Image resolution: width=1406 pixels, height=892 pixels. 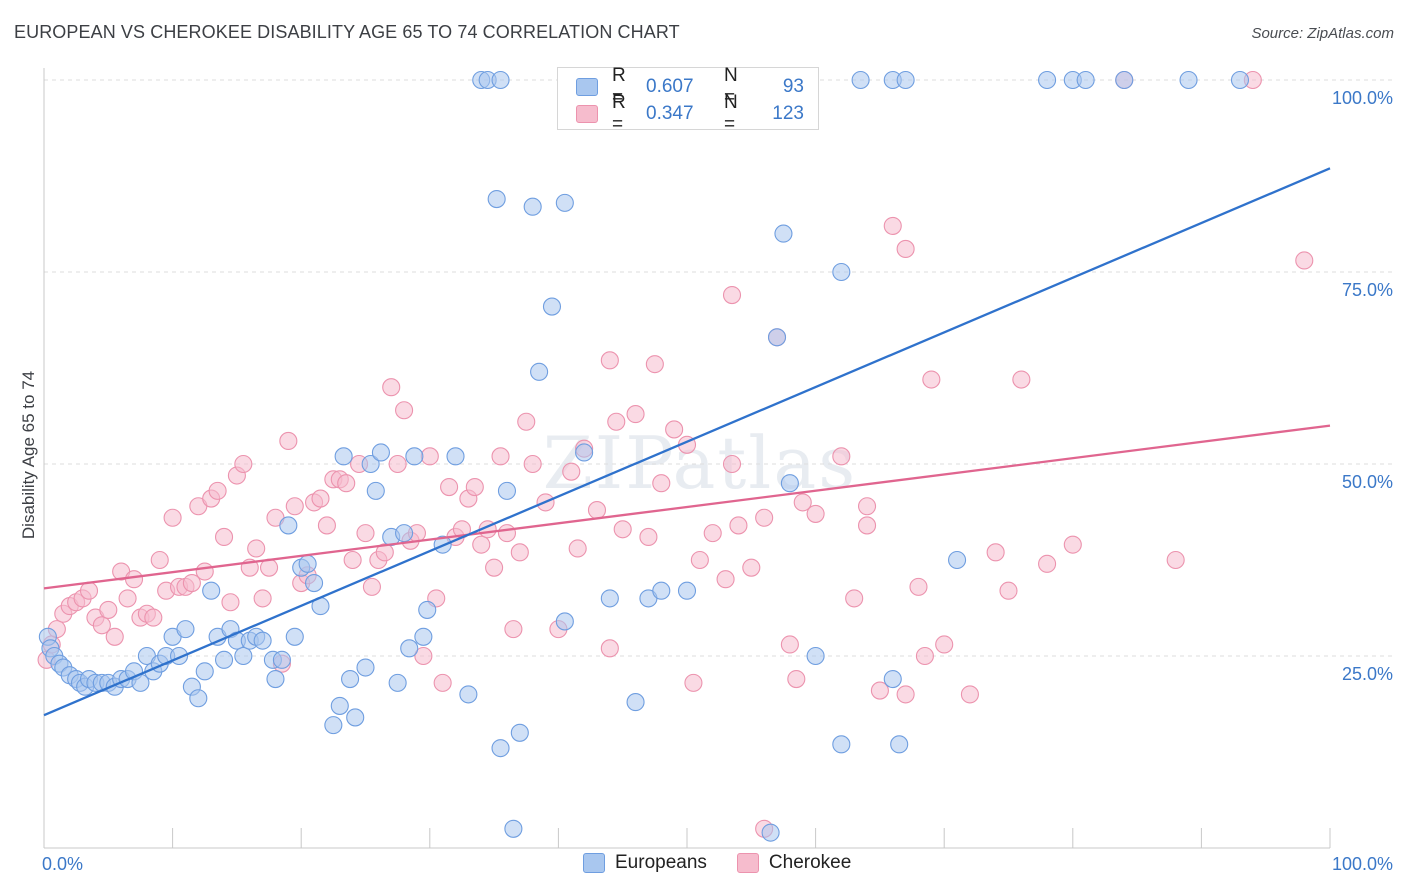 I want to click on legend-item-europeans: Europeans, so click(x=645, y=863).